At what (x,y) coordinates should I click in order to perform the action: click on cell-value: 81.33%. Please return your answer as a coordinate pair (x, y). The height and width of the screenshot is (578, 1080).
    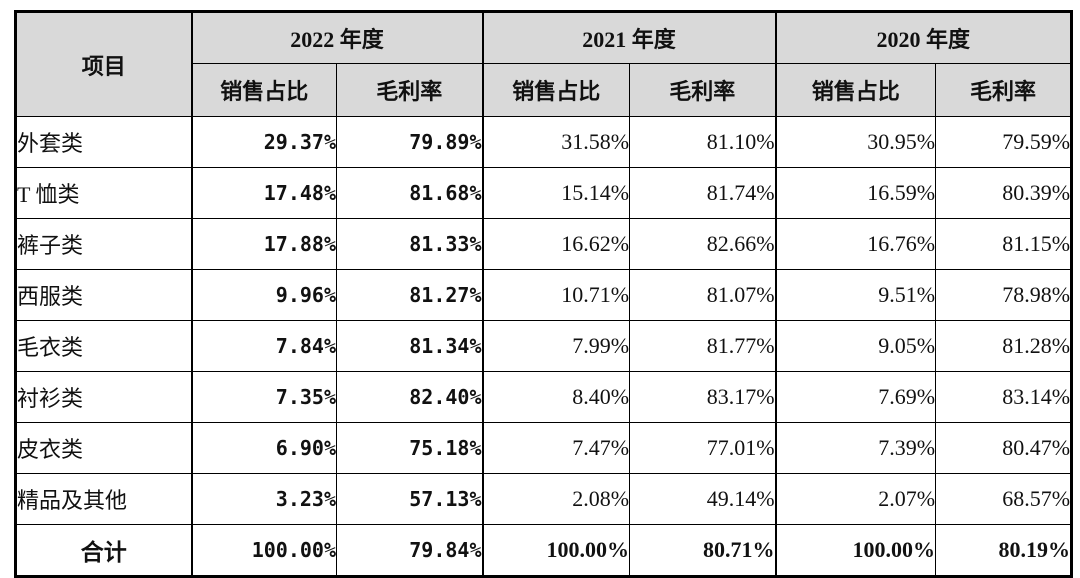
    Looking at the image, I should click on (409, 244).